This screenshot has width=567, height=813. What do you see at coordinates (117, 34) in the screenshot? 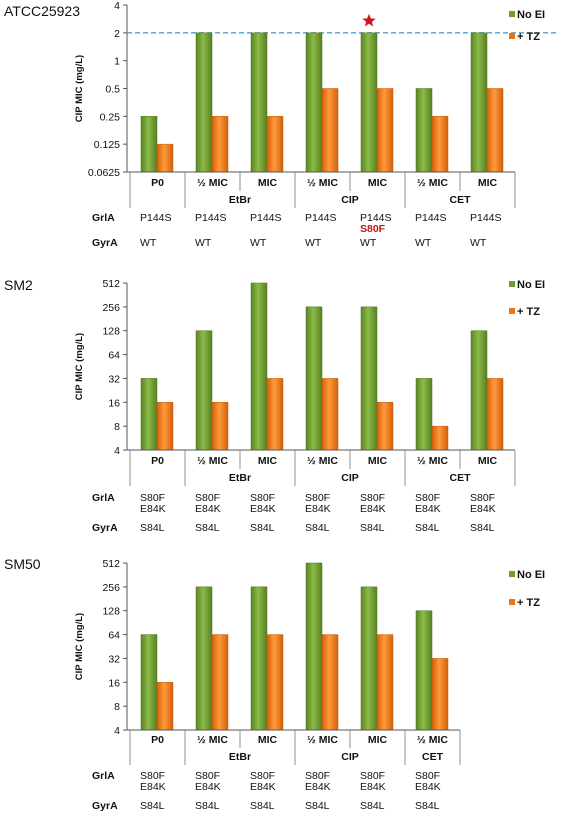
I see `y-tick-label: 2` at bounding box center [117, 34].